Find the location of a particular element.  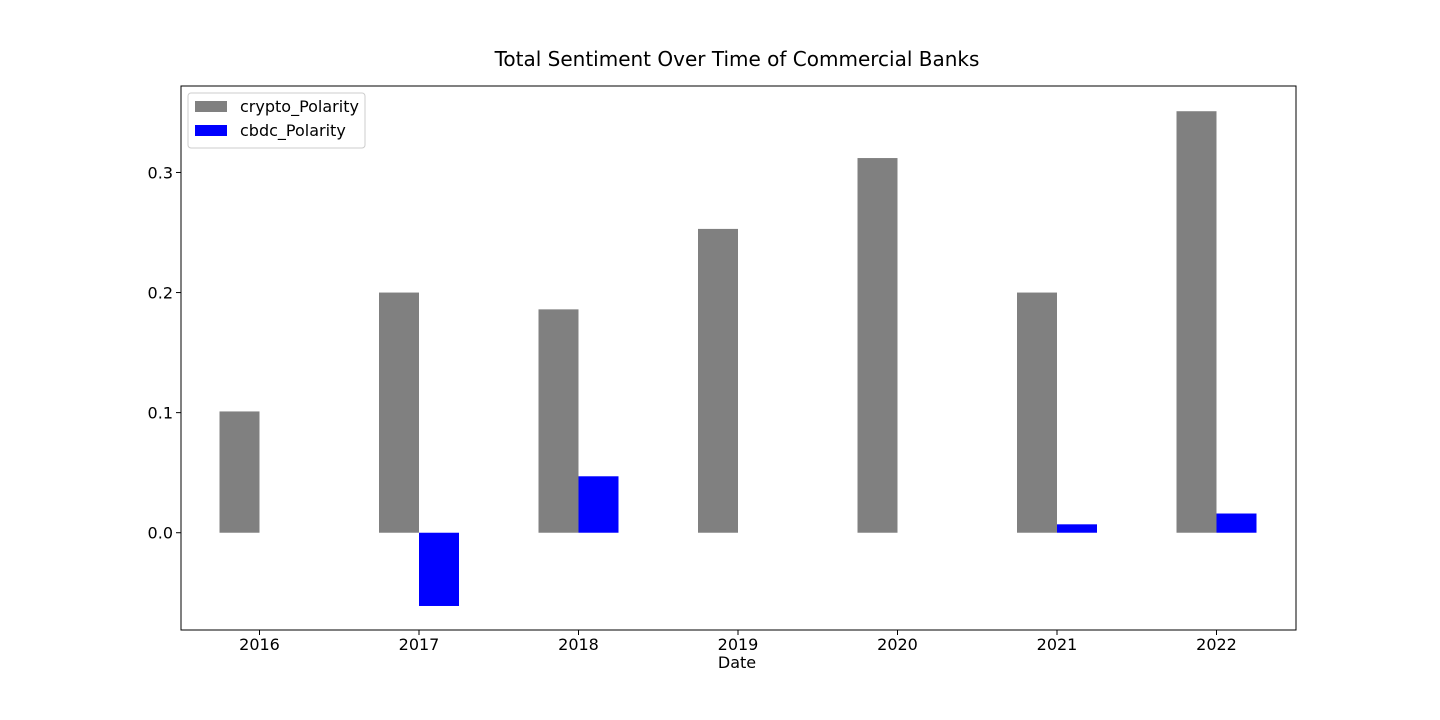

x-tick-label: 2016 is located at coordinates (259, 644).